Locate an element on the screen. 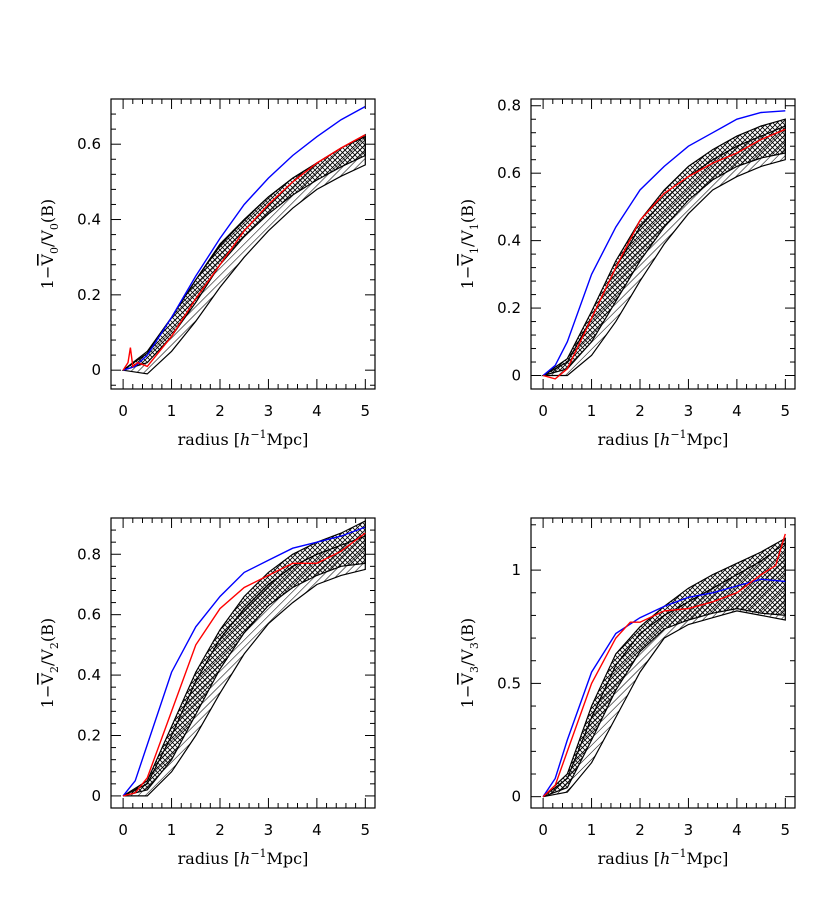 Image resolution: width=830 pixels, height=911 pixels. y-axis-label: 1−V2/V2(B) is located at coordinates (49, 663).